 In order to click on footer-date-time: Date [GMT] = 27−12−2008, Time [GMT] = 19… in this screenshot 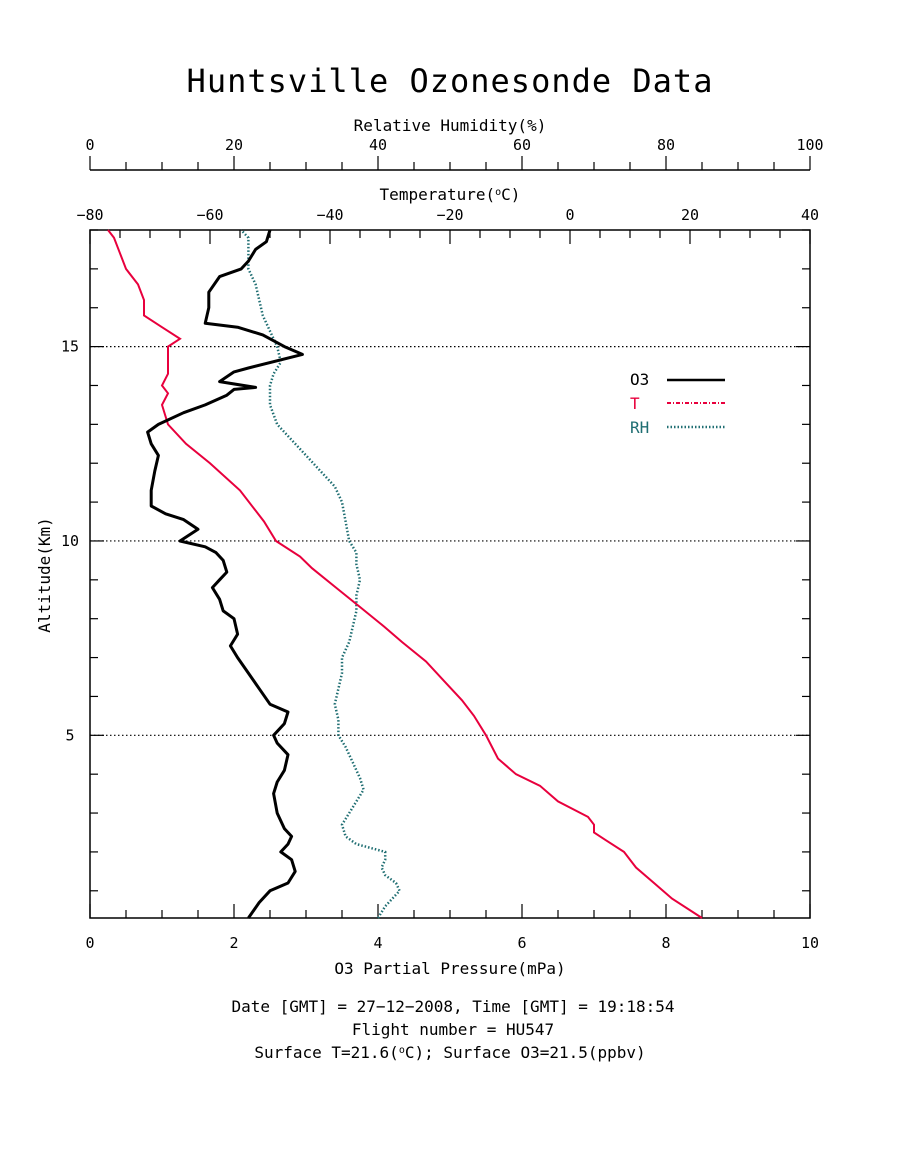, I will do `click(452, 1006)`.